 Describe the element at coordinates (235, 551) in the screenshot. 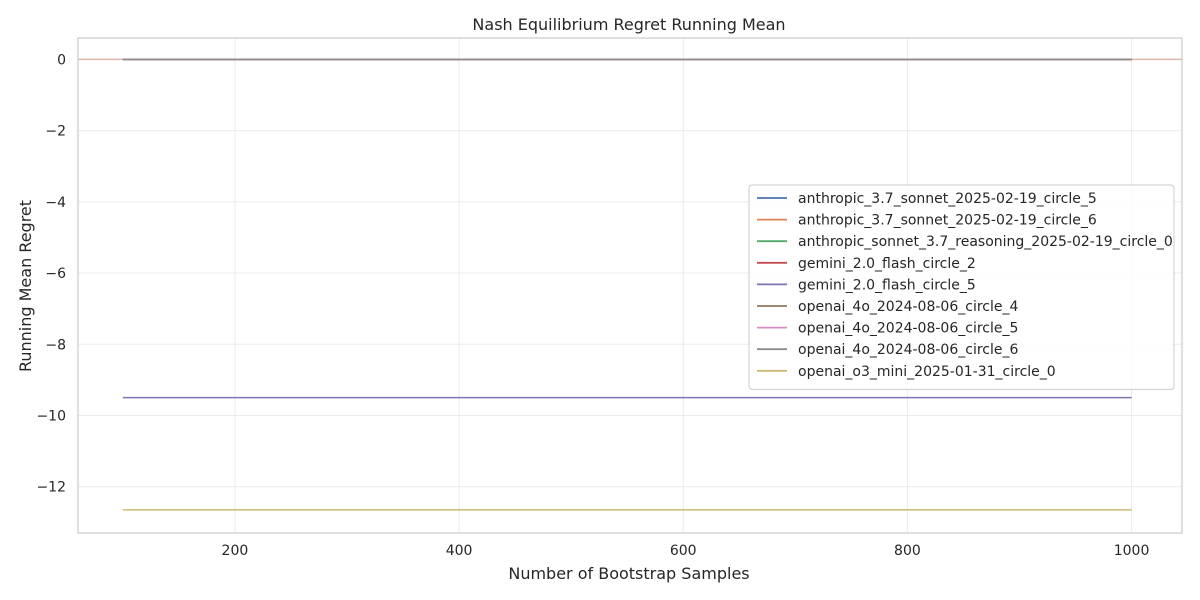

I see `x-tick-label: 200` at that location.